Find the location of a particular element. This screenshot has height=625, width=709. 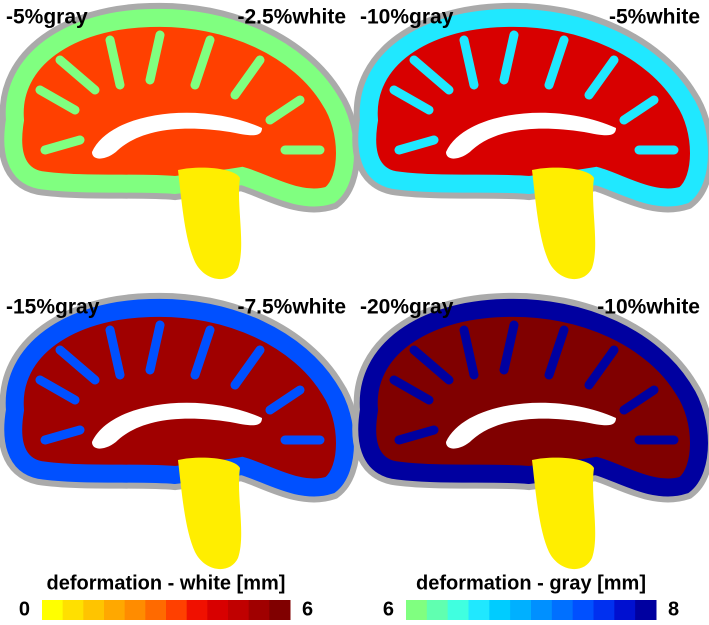

white-label: -7.5%white is located at coordinates (291, 307).